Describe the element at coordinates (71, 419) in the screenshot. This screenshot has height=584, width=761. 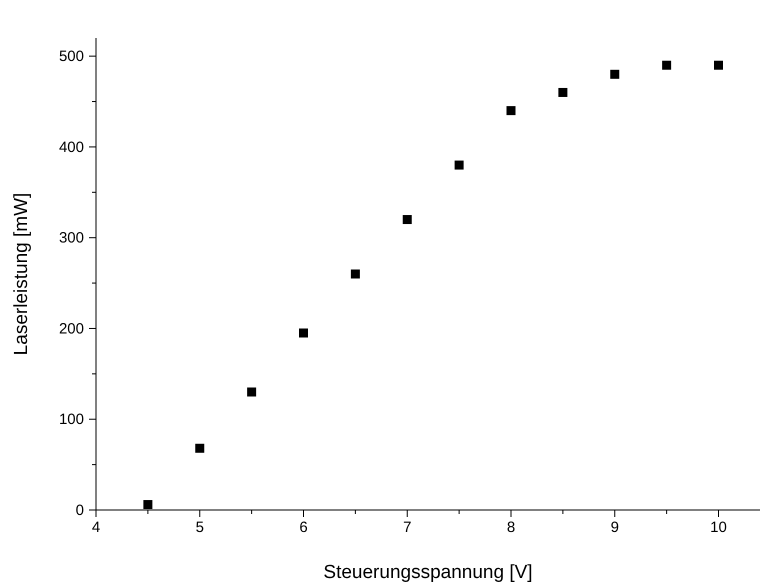
I see `y-tick-label: 100` at that location.